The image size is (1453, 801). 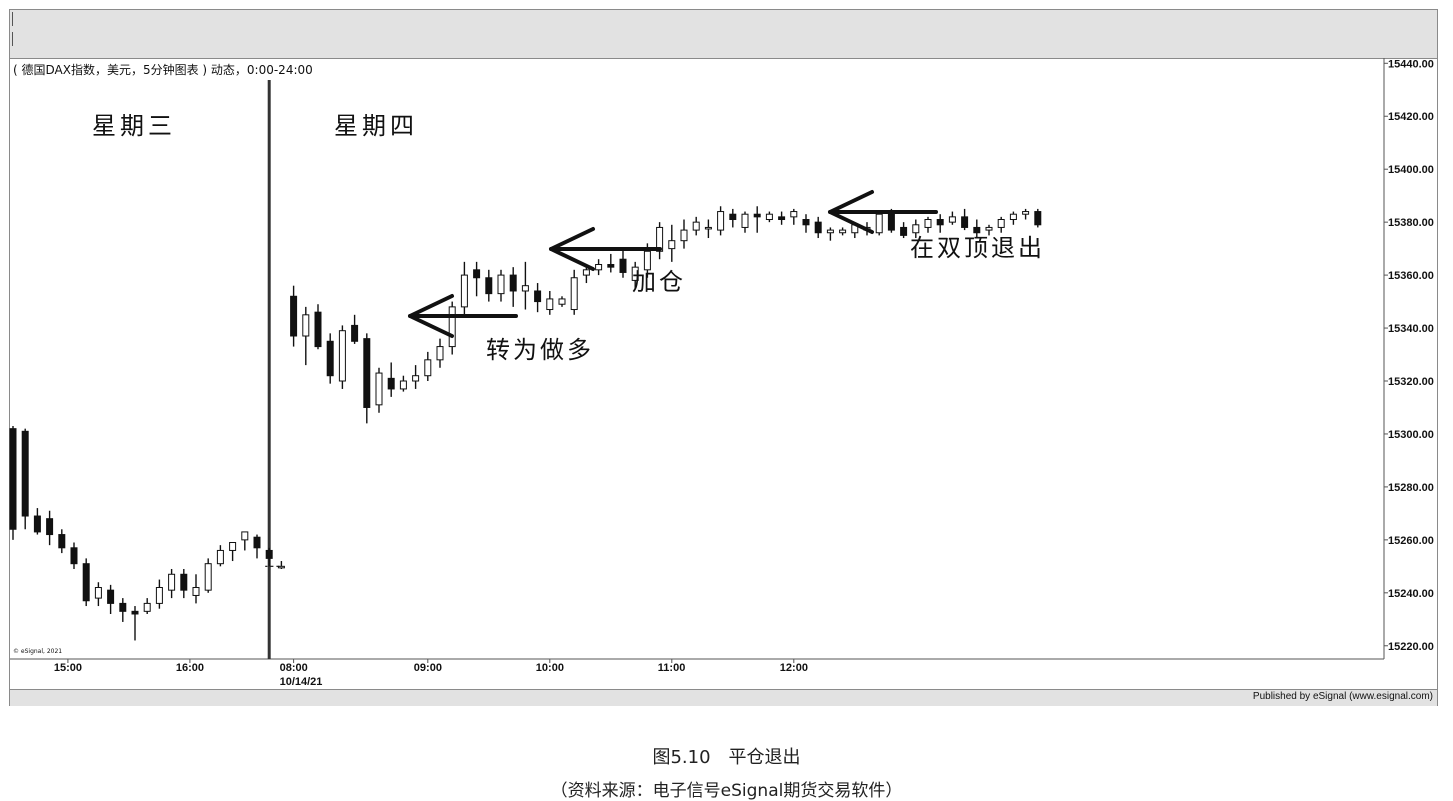 I want to click on y-tick-label: 15300.00, so click(x=1411, y=435).